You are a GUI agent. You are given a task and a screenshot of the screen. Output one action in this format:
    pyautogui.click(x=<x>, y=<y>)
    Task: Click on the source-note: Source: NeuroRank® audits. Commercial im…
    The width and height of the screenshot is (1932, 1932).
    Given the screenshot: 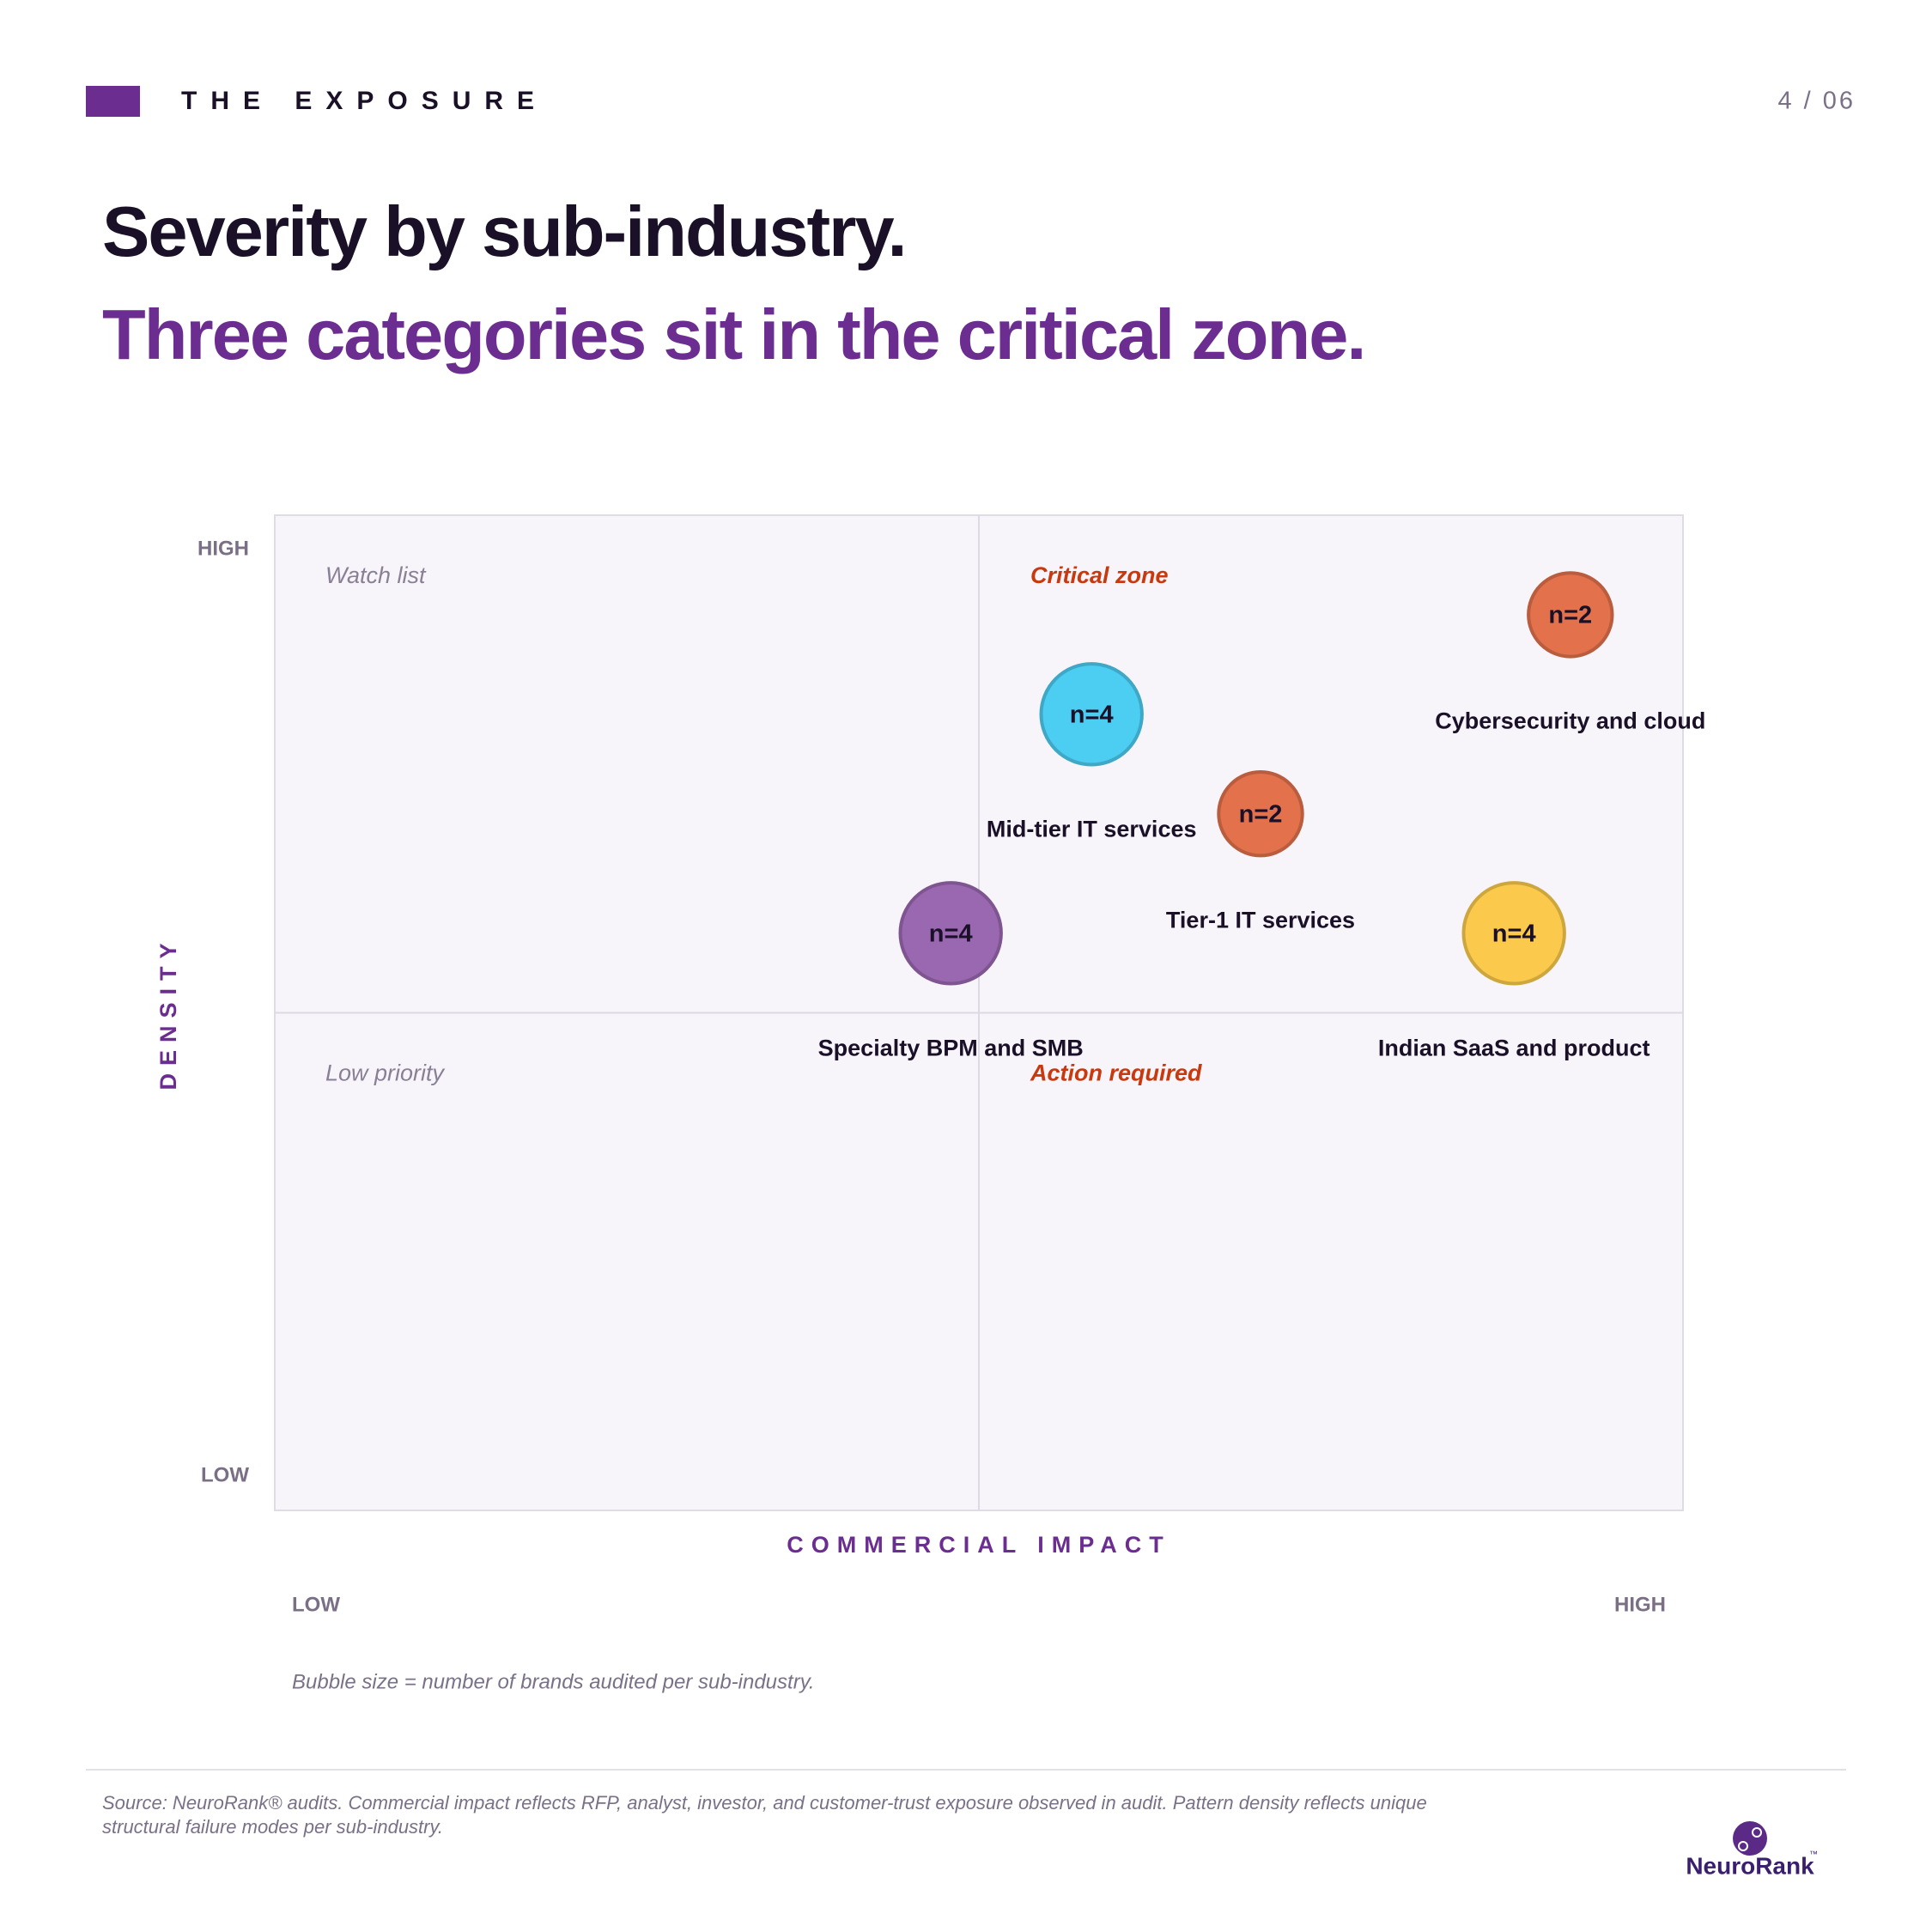 What is the action you would take?
    pyautogui.click(x=764, y=1815)
    